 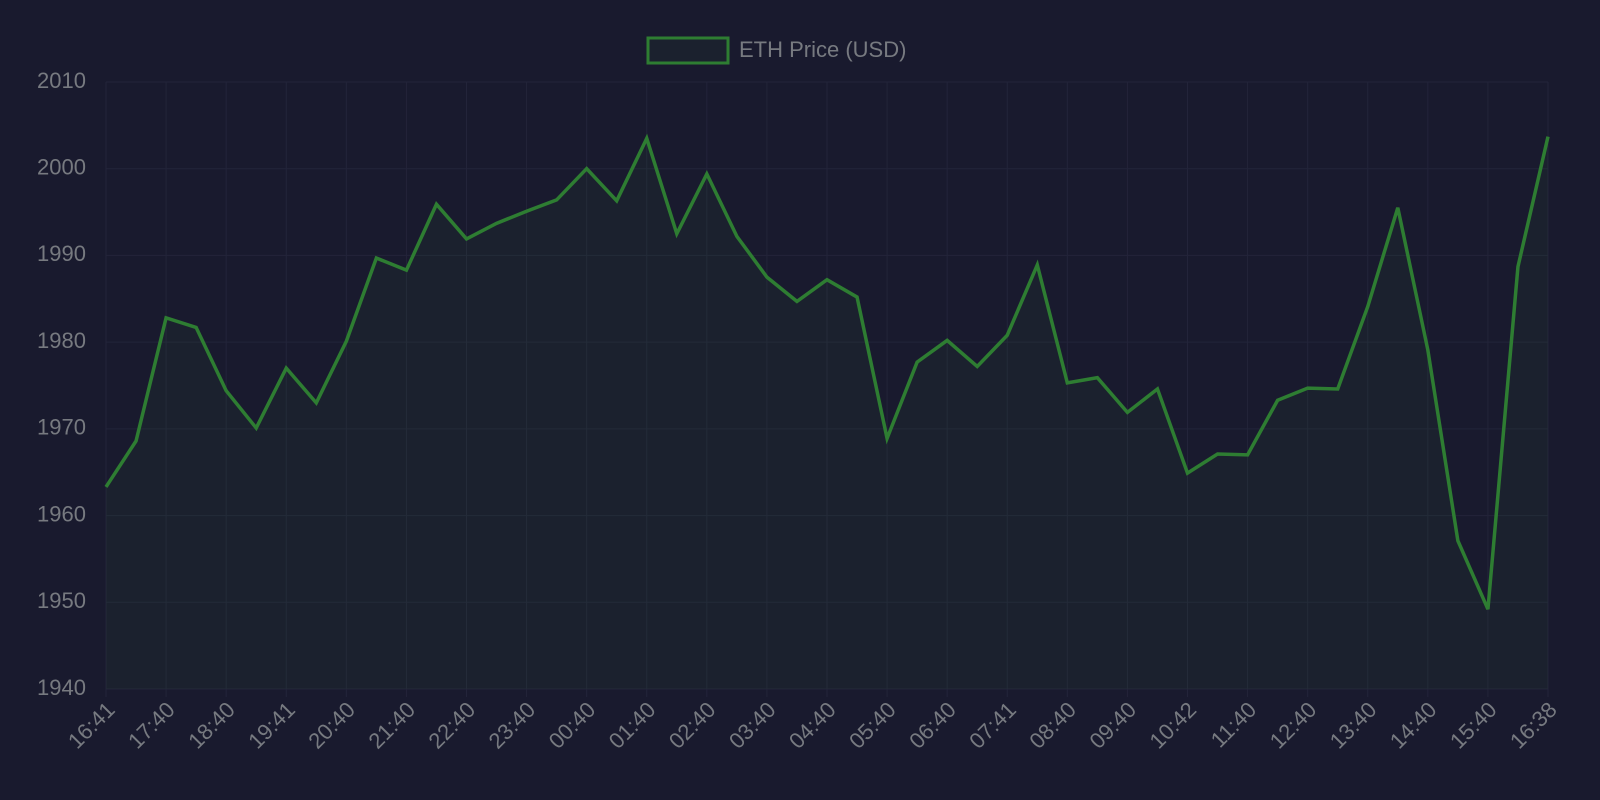 What do you see at coordinates (822, 49) in the screenshot?
I see `legend-label: ETH Price (USD)` at bounding box center [822, 49].